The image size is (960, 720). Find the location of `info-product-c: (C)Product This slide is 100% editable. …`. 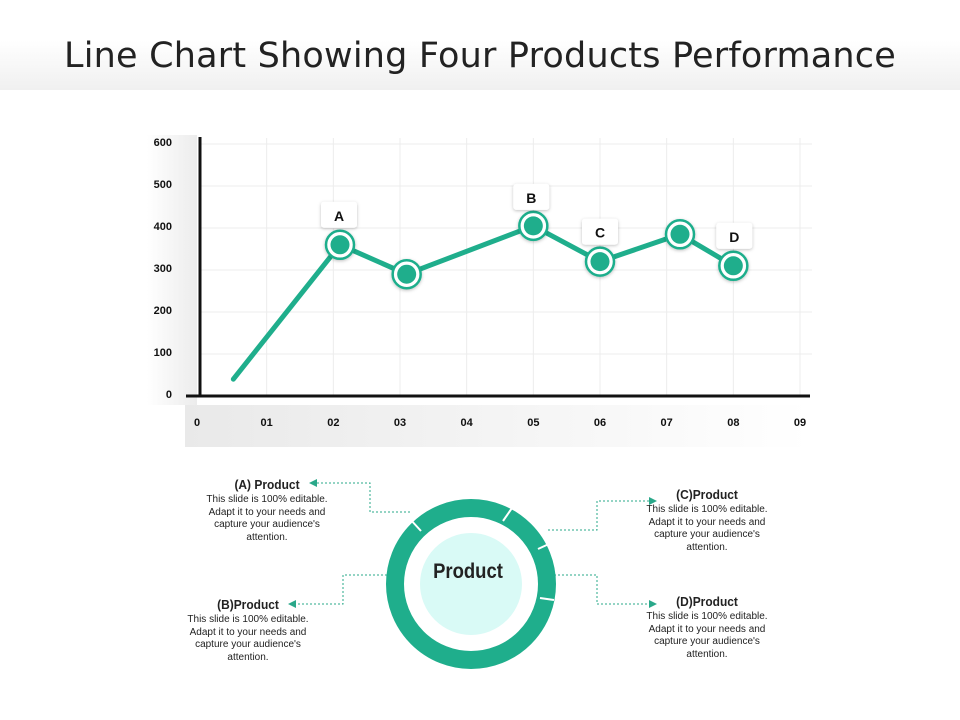

info-product-c: (C)Product This slide is 100% editable. … is located at coordinates (707, 520).